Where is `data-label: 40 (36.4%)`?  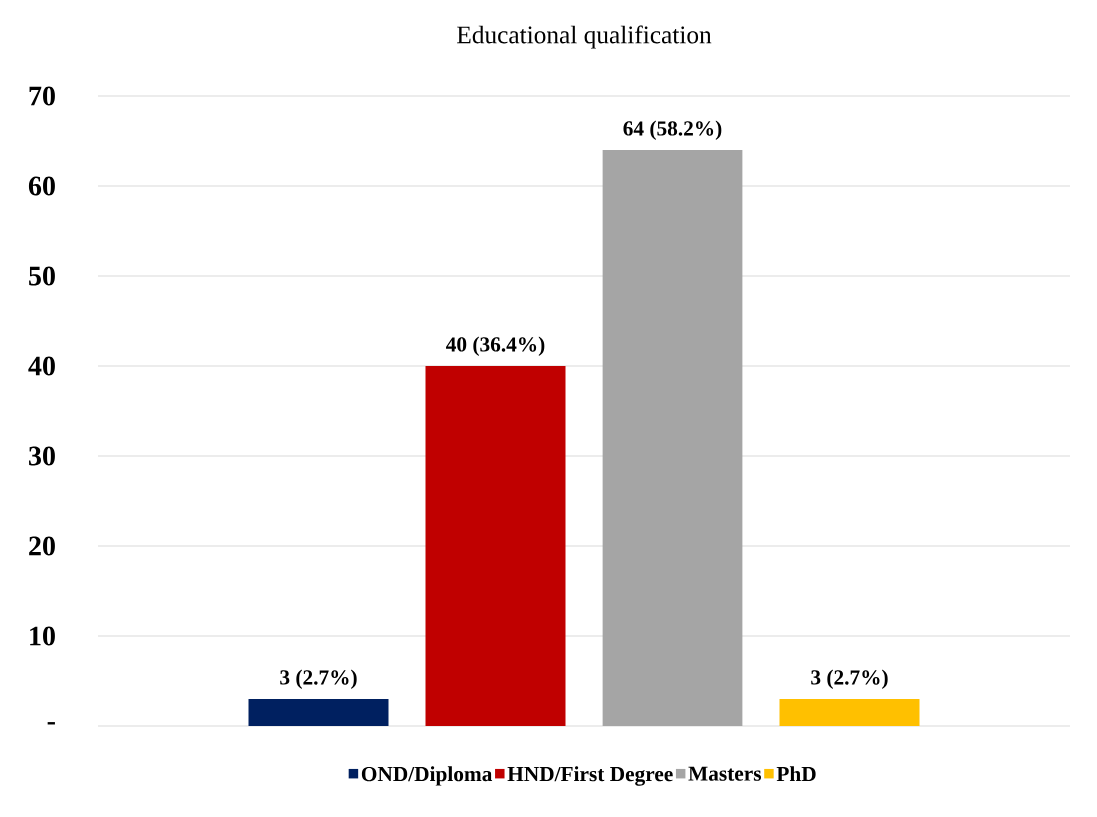 data-label: 40 (36.4%) is located at coordinates (495, 346).